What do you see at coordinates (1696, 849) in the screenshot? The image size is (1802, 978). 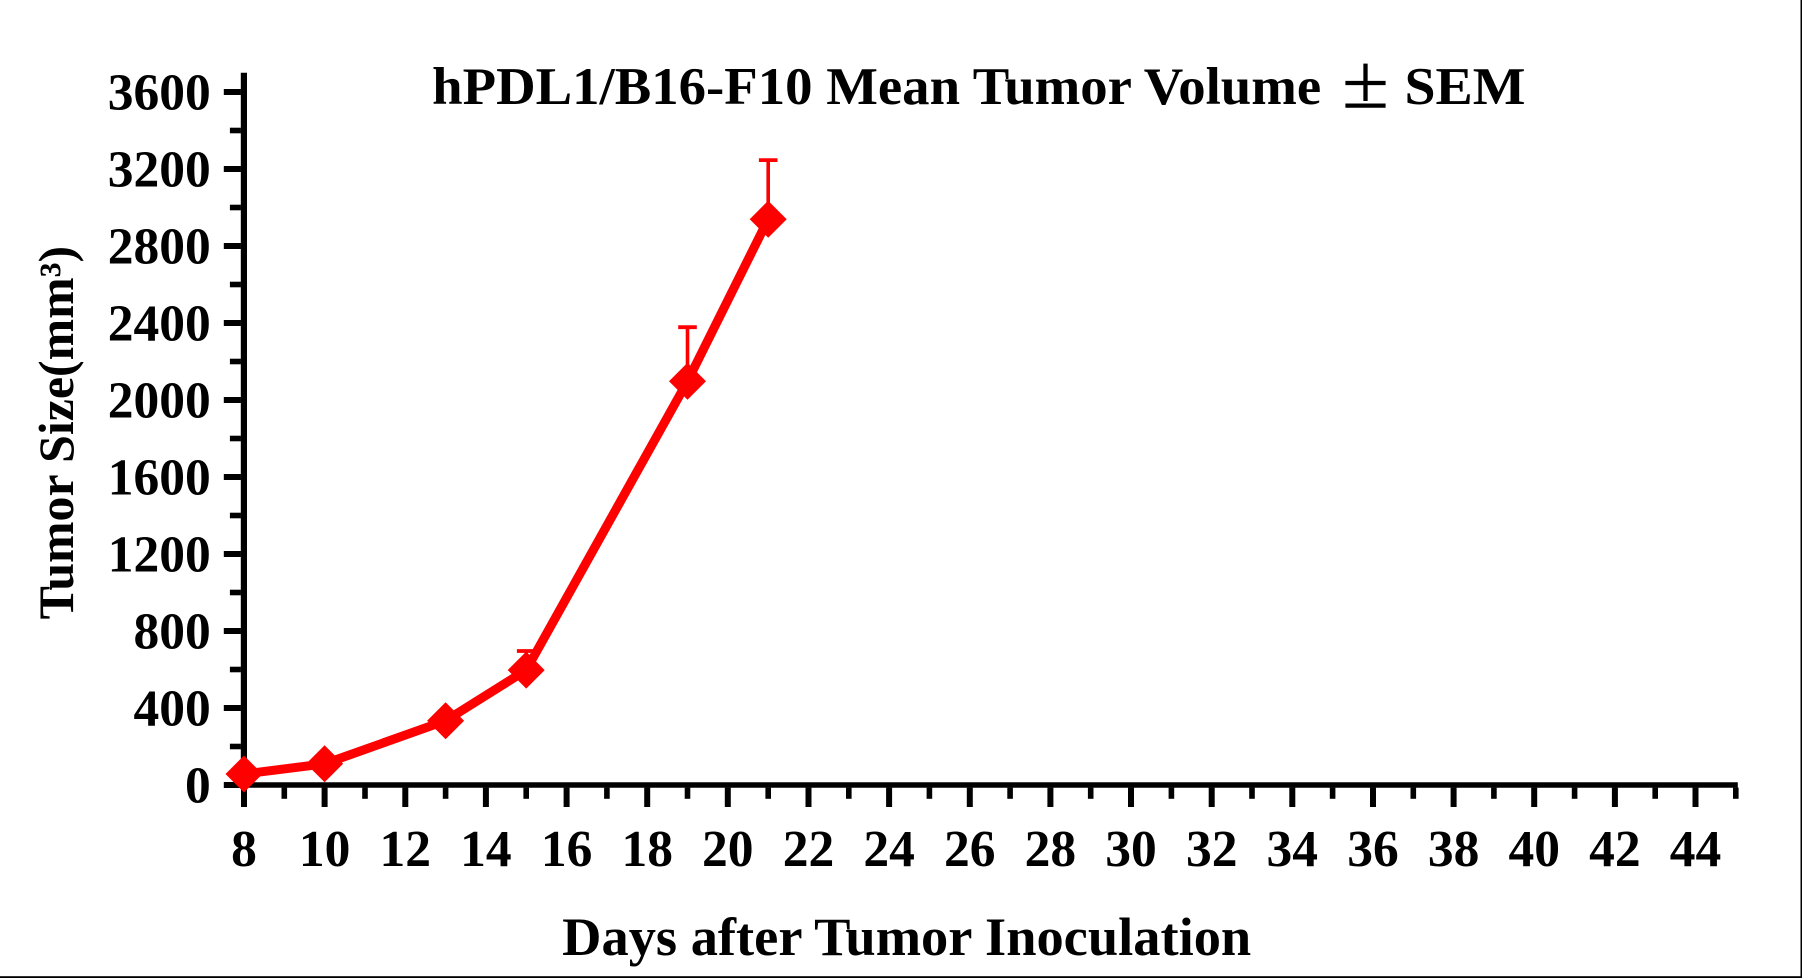 I see `svg-text: 44` at bounding box center [1696, 849].